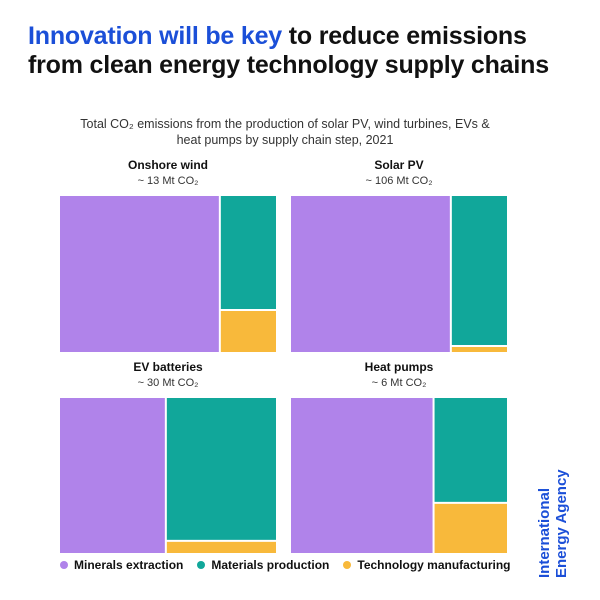 The height and width of the screenshot is (600, 600). What do you see at coordinates (479, 349) in the screenshot?
I see `treemap-cell-solar-pv-manufacturing` at bounding box center [479, 349].